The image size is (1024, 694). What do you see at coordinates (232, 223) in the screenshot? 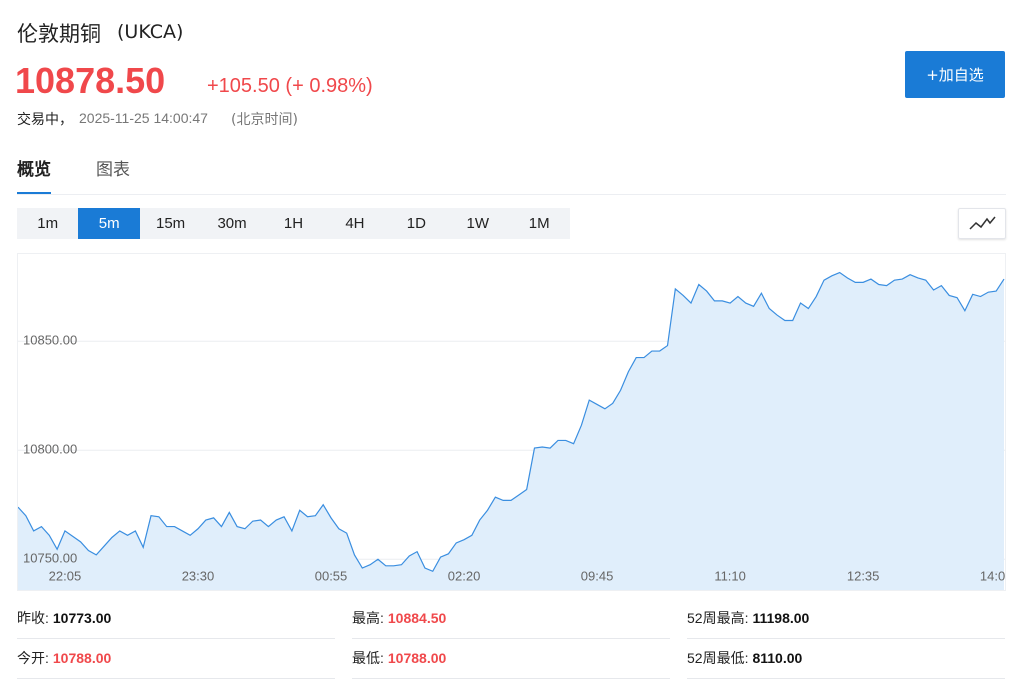
I see `interval-button: 30m` at bounding box center [232, 223].